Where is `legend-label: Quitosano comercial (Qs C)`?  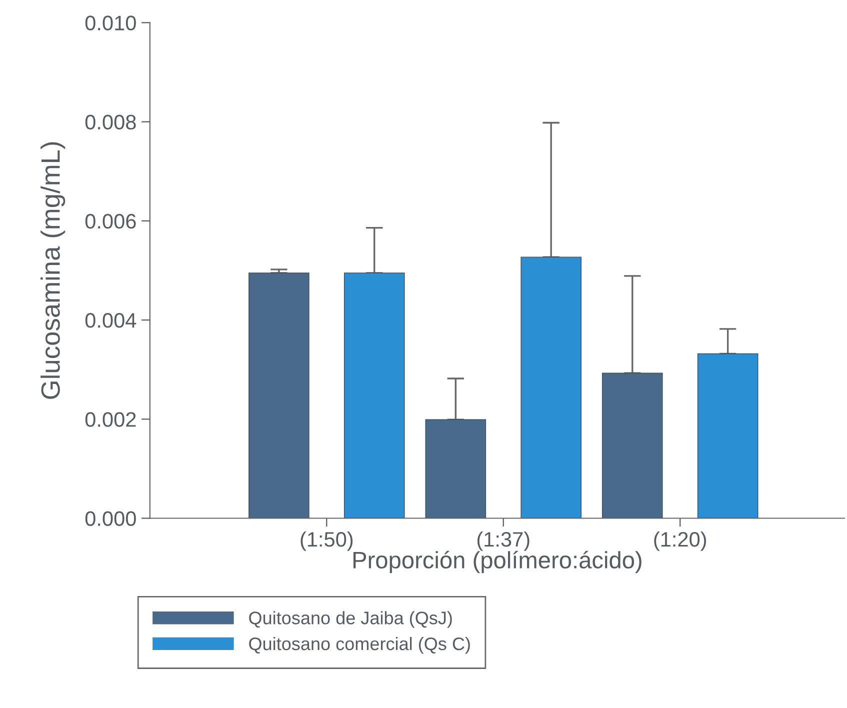 legend-label: Quitosano comercial (Qs C) is located at coordinates (359, 645).